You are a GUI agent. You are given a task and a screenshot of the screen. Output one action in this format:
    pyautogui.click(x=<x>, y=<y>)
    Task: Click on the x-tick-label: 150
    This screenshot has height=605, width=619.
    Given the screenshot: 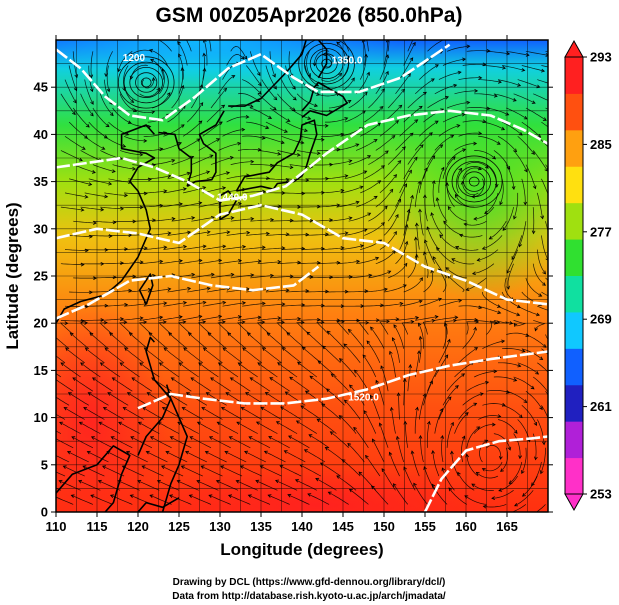 What is the action you would take?
    pyautogui.click(x=384, y=526)
    